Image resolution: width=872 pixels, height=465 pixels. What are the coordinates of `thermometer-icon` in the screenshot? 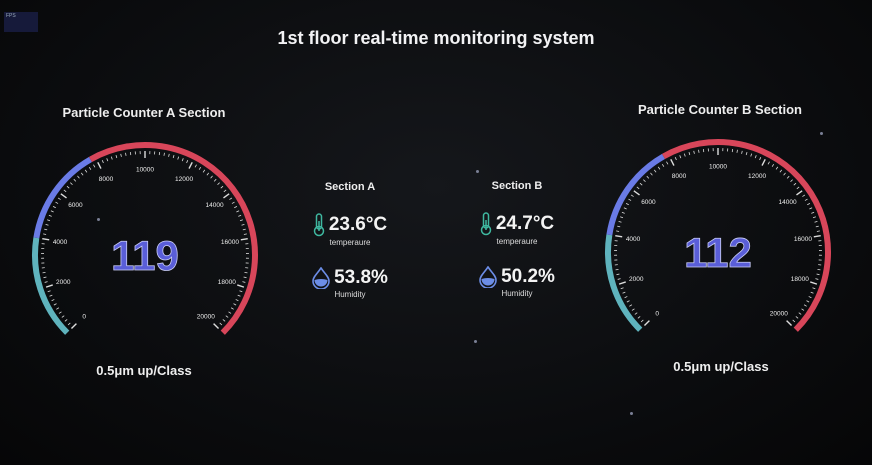 It's located at (486, 224).